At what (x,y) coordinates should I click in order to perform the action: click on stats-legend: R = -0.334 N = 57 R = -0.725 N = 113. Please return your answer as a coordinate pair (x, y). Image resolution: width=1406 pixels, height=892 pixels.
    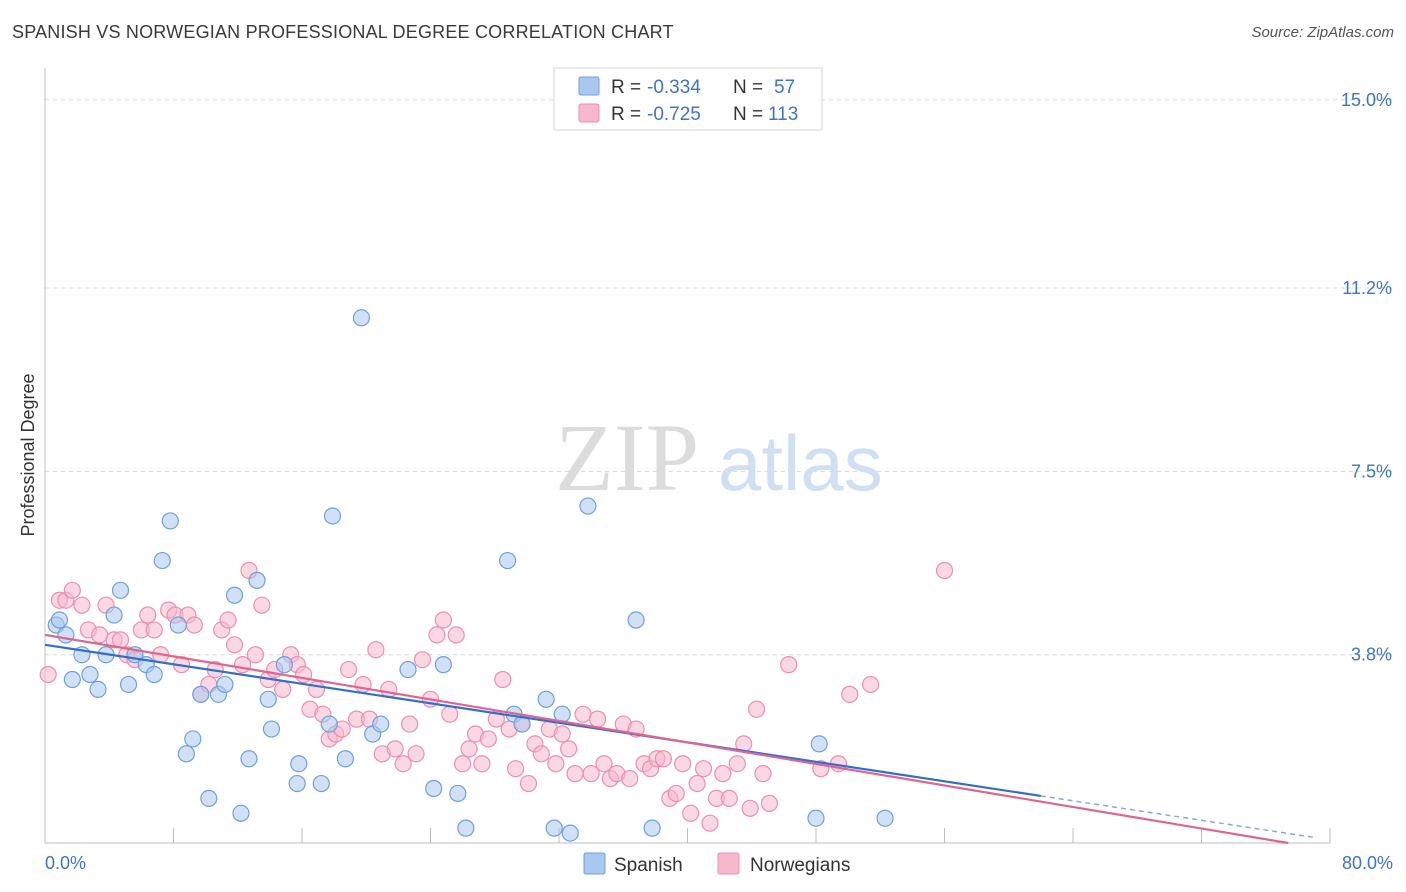
    Looking at the image, I should click on (688, 99).